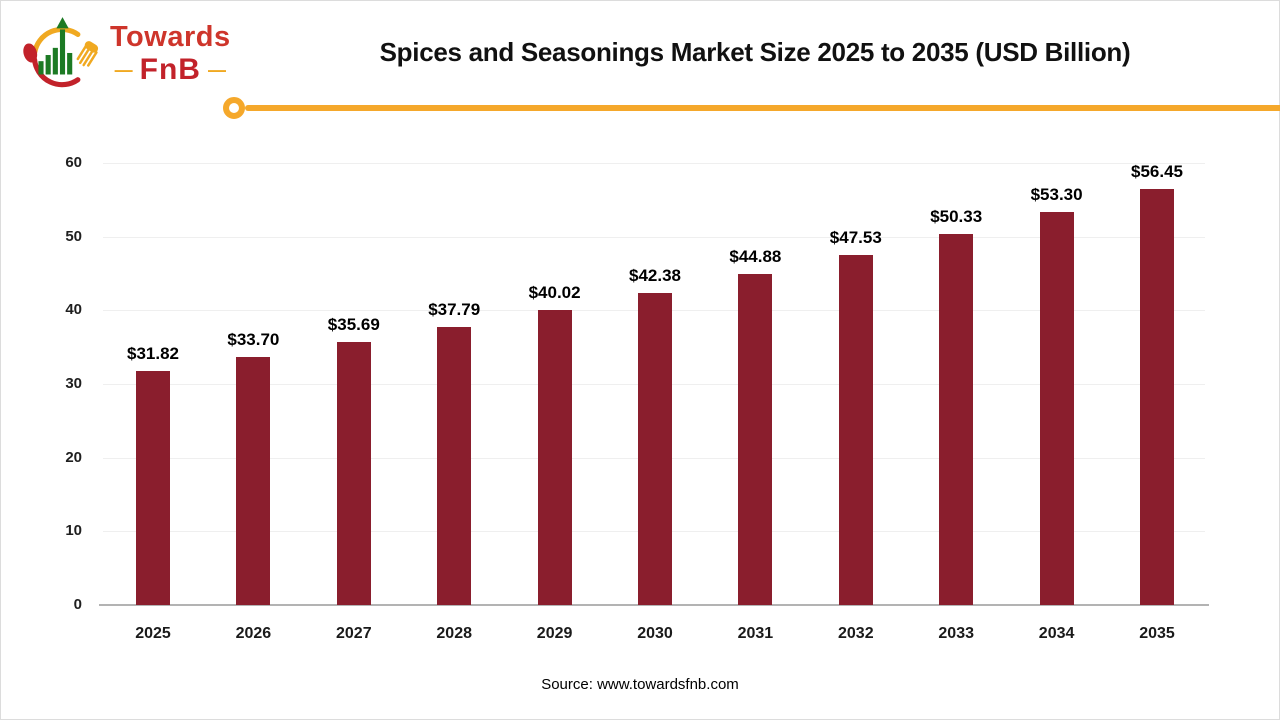 The height and width of the screenshot is (720, 1280). I want to click on y-axis: 0 10 20 30 40 50 60, so click(60, 383).